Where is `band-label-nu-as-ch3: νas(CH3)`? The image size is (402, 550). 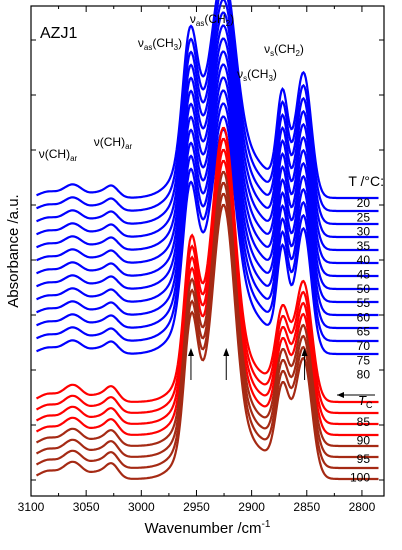
band-label-nu-as-ch3: νas(CH3) is located at coordinates (160, 44).